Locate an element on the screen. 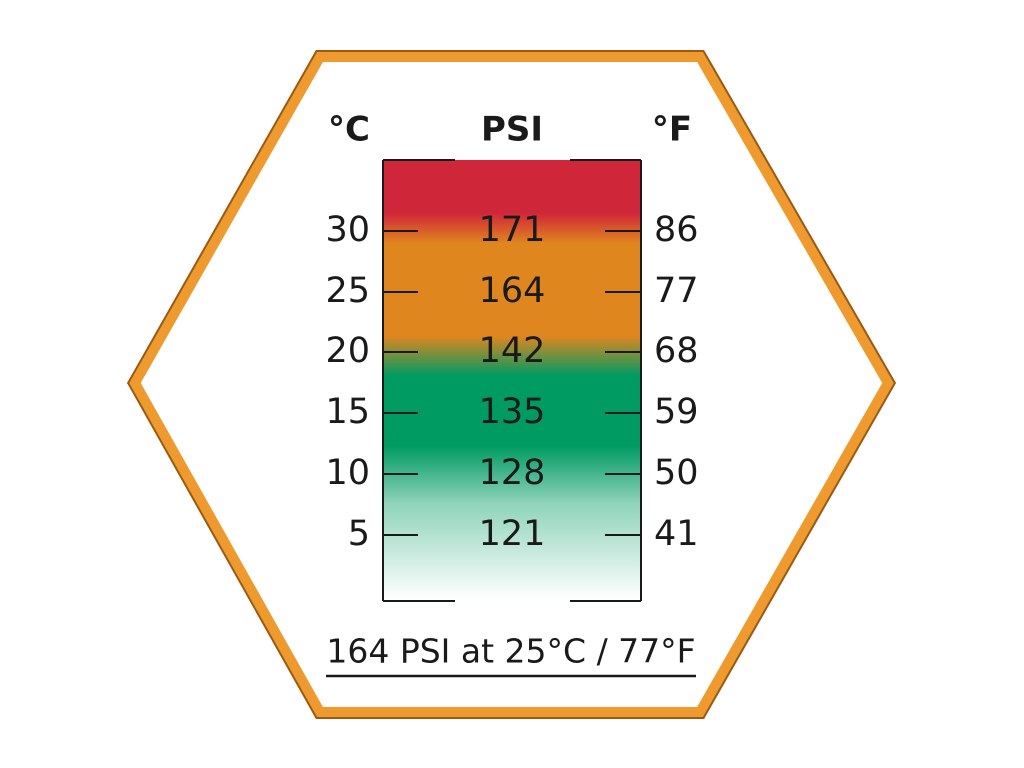 The height and width of the screenshot is (768, 1024). gauge-frame is located at coordinates (512, 380).